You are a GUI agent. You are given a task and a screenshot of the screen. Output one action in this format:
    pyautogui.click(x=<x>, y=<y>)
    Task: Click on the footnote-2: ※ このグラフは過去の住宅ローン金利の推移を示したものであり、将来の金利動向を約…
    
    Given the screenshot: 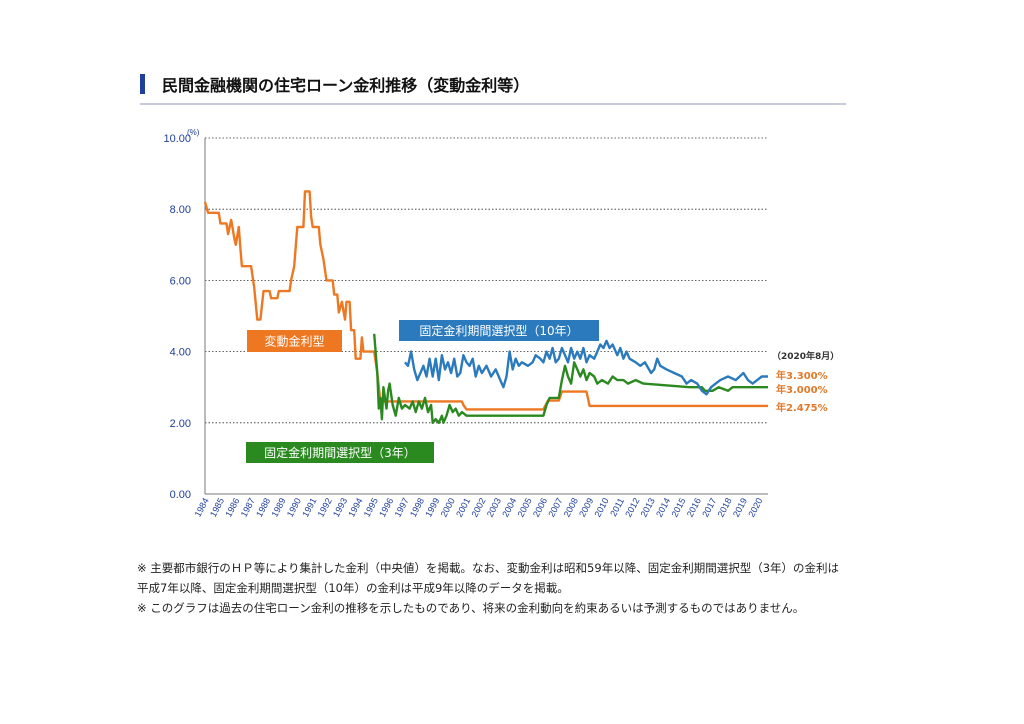 What is the action you would take?
    pyautogui.click(x=471, y=608)
    